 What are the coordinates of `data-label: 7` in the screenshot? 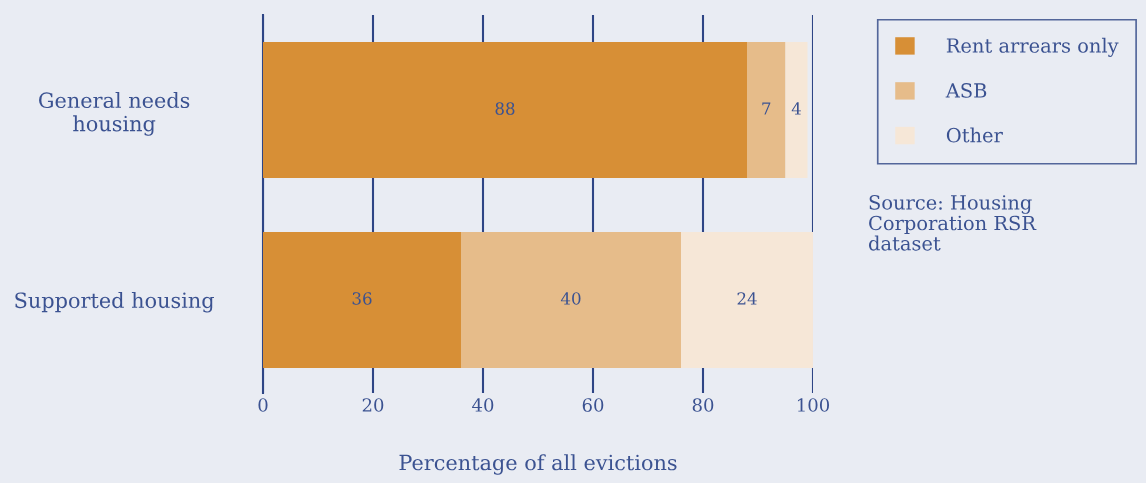 It's located at (766, 108).